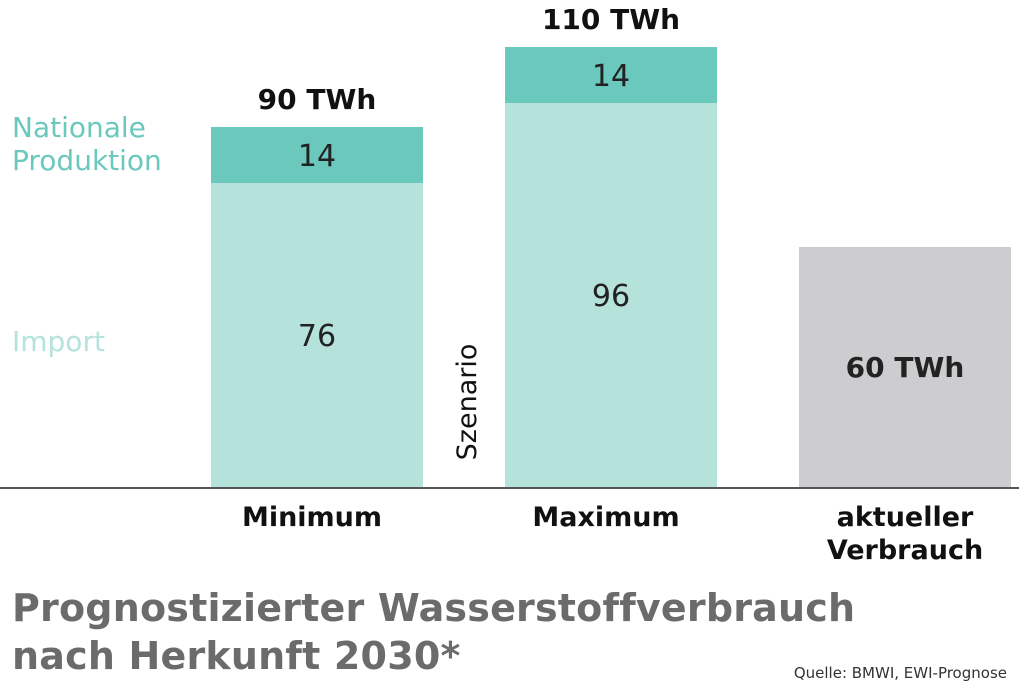 Image resolution: width=1019 pixels, height=690 pixels. Describe the element at coordinates (87, 160) in the screenshot. I see `legend-item-1-line-2: Produktion` at that location.